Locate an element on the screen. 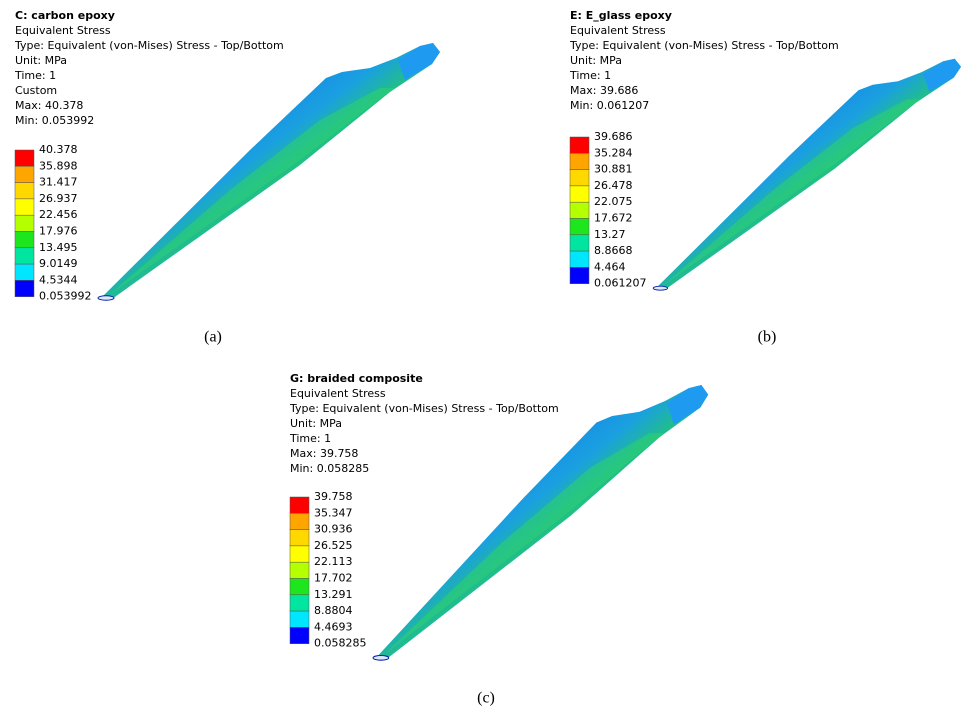 This screenshot has width=971, height=711. legend-label: 17.702 is located at coordinates (333, 578).